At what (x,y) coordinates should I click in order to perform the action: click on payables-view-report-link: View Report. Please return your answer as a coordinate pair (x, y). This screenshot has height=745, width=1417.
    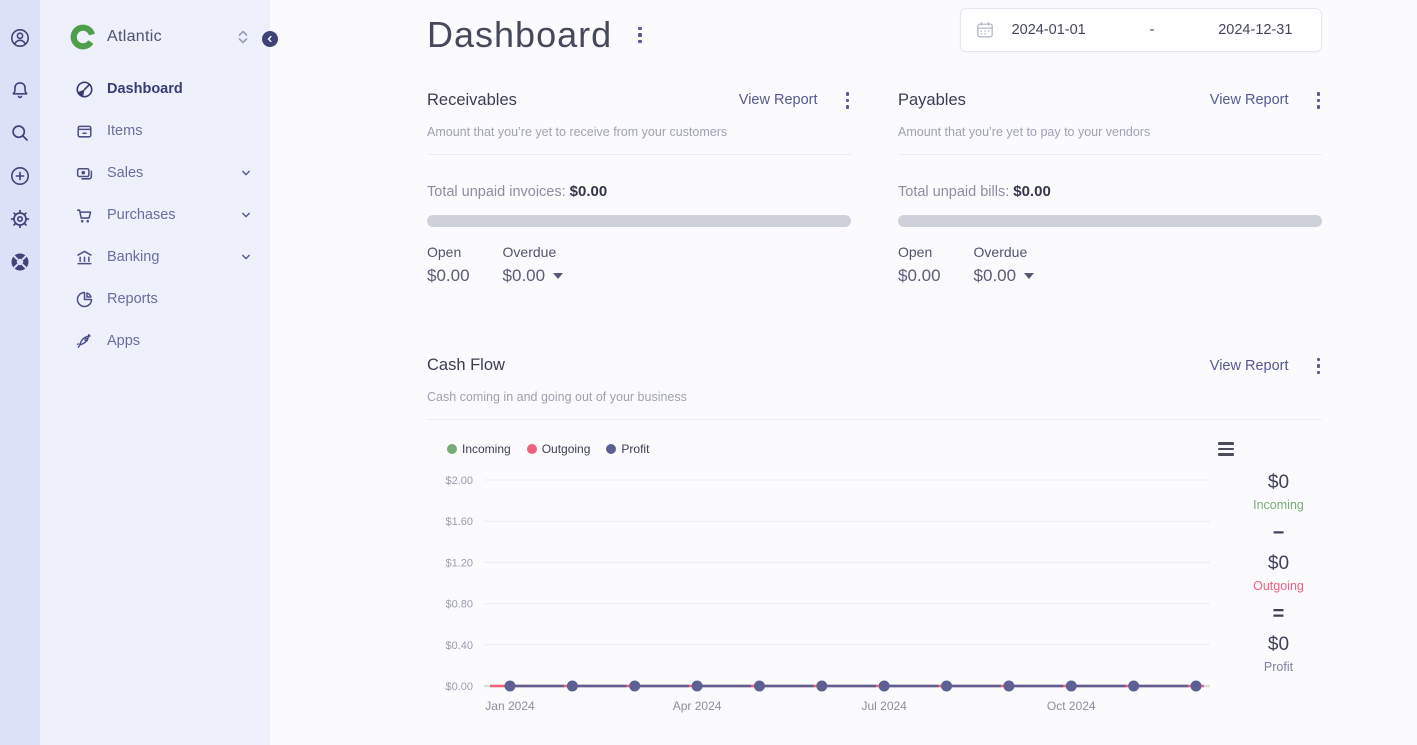
    Looking at the image, I should click on (1249, 100).